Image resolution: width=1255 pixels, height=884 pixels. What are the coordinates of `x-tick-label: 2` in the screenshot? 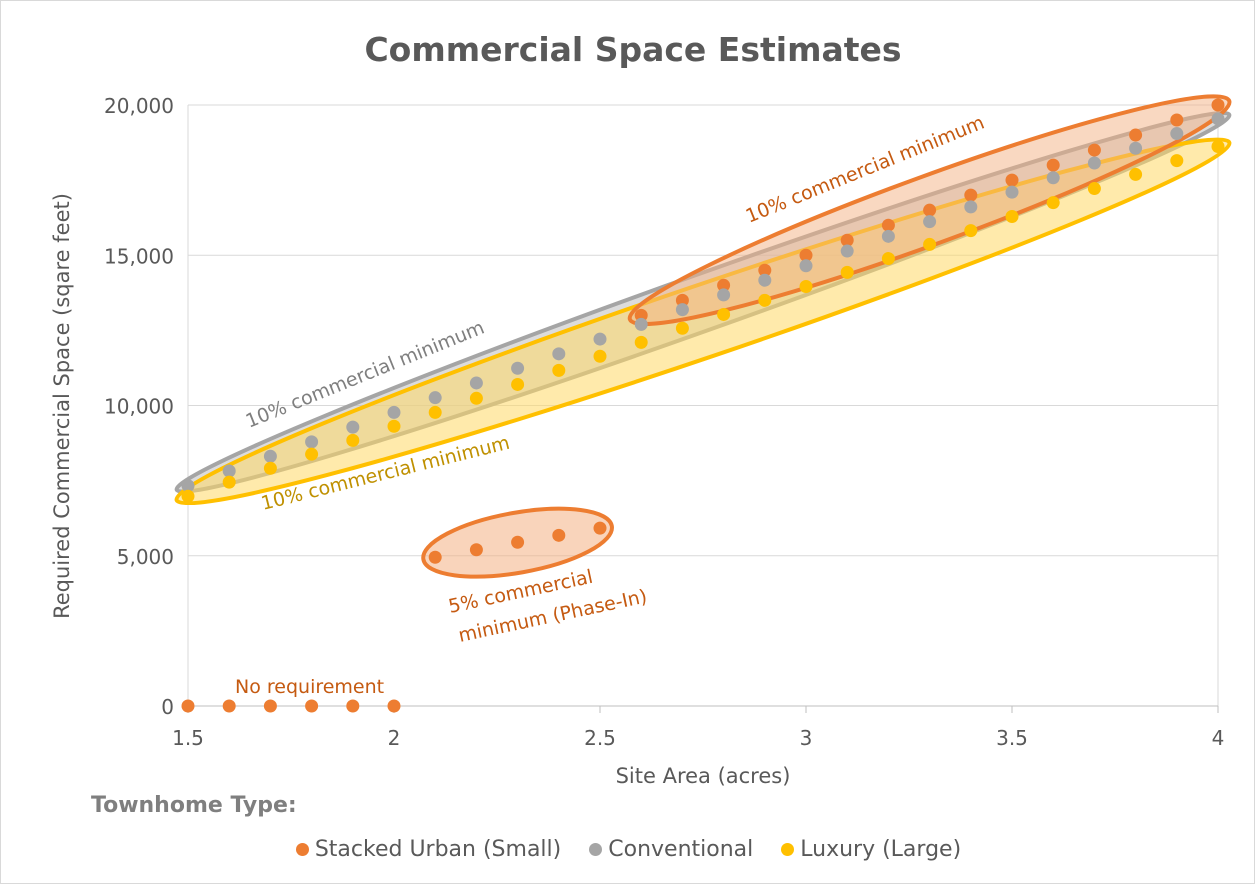 It's located at (394, 738).